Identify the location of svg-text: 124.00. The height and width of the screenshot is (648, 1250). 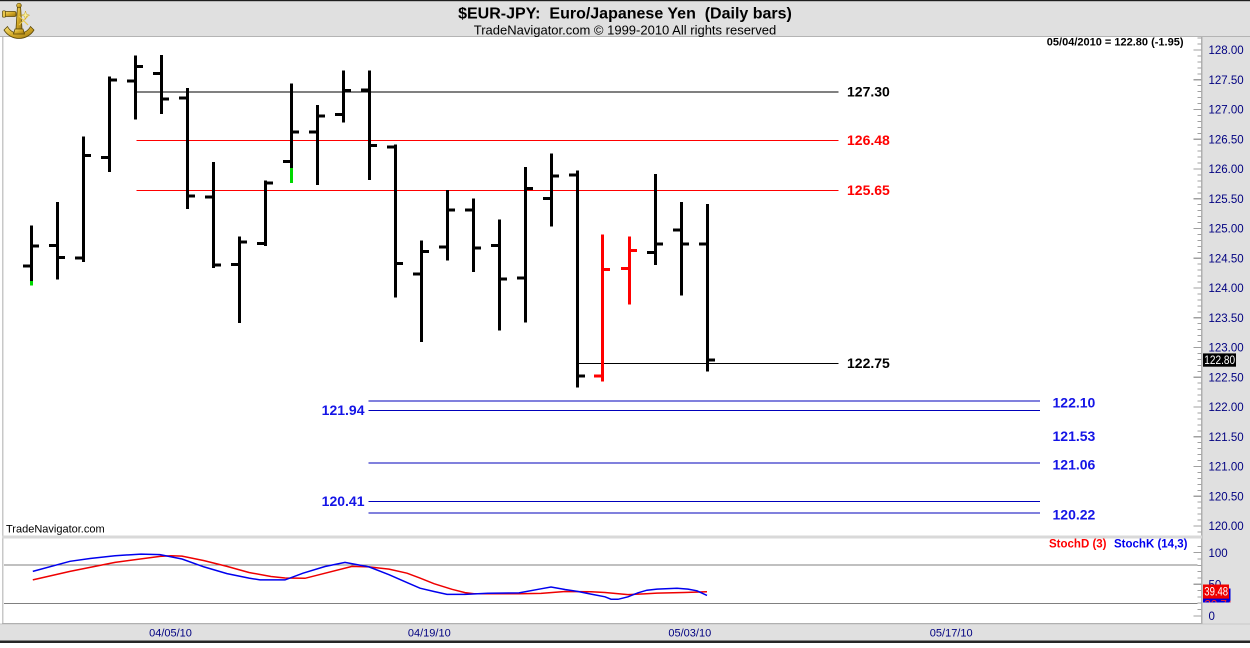
(1226, 289).